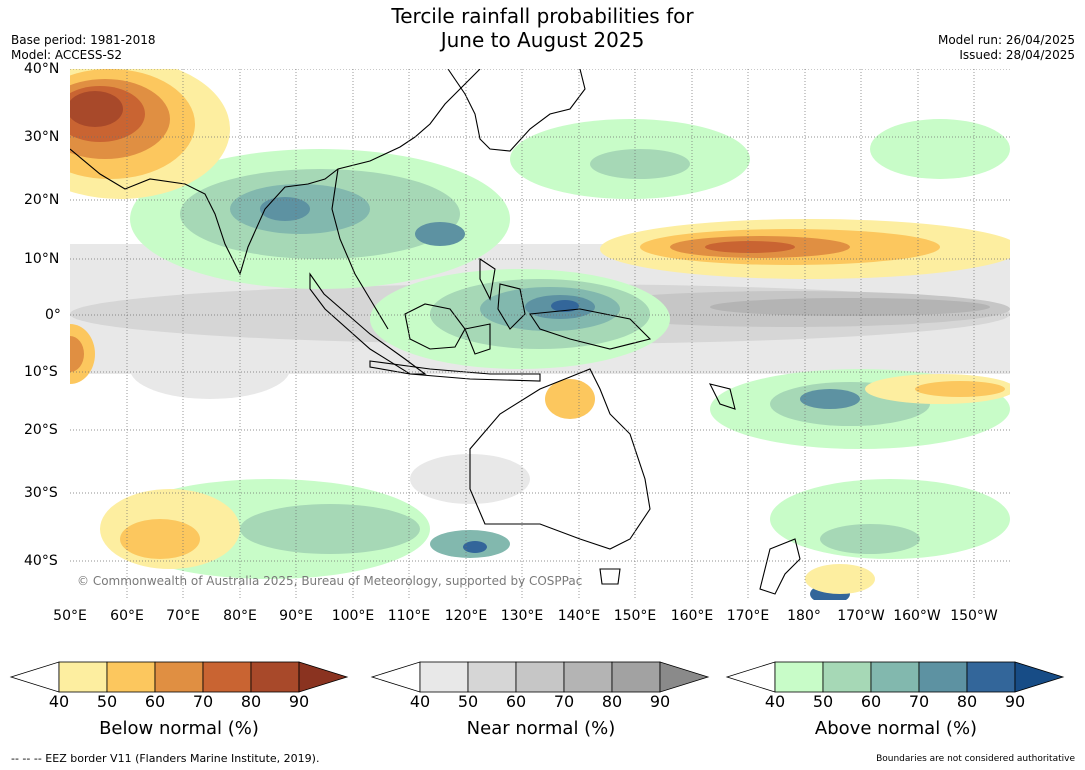  Describe the element at coordinates (409, 616) in the screenshot. I see `lon-label: 110°E` at that location.